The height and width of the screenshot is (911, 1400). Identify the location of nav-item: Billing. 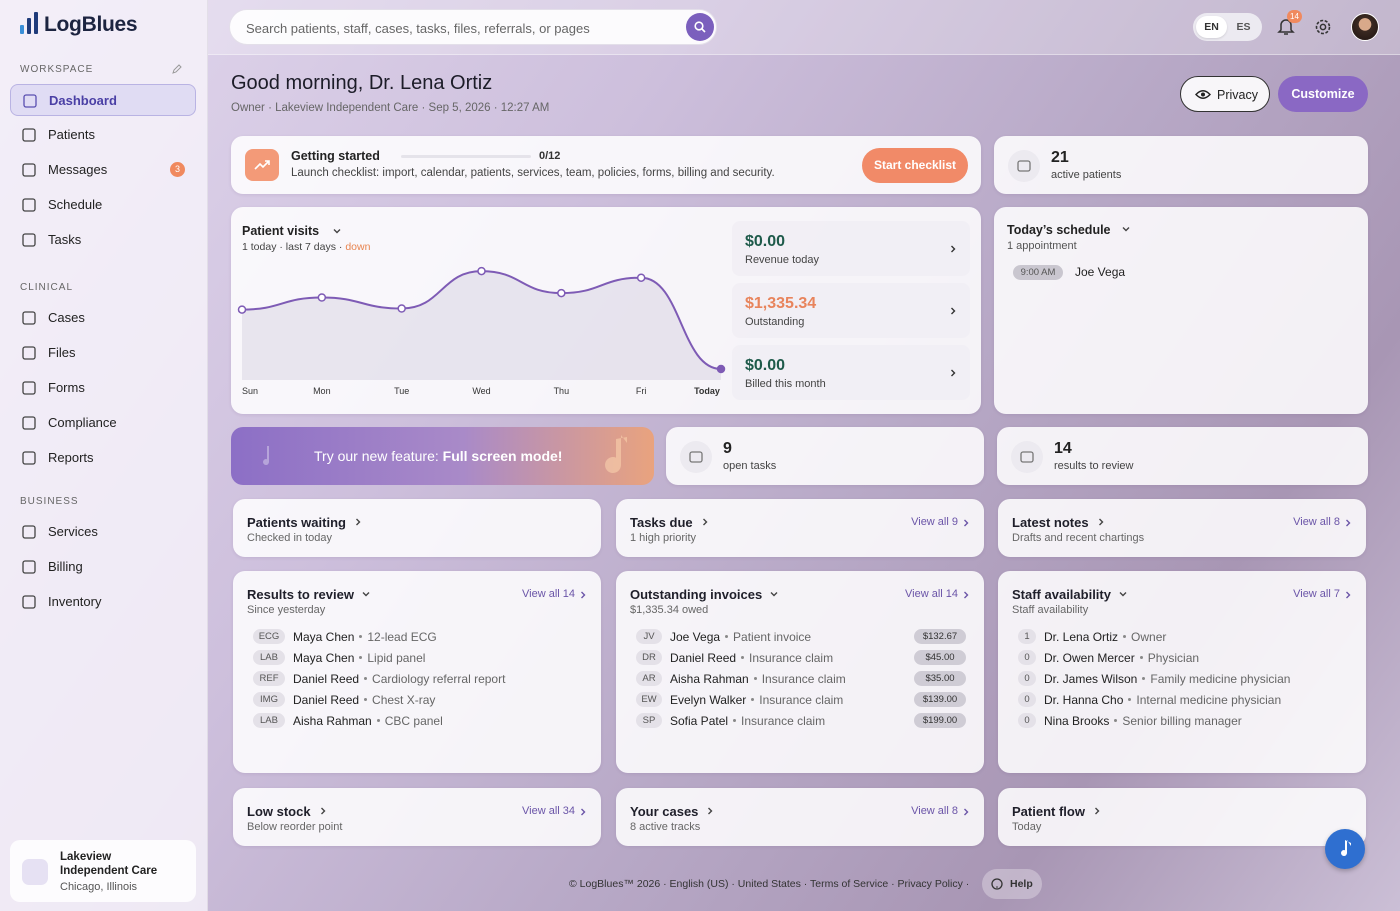
(103, 567).